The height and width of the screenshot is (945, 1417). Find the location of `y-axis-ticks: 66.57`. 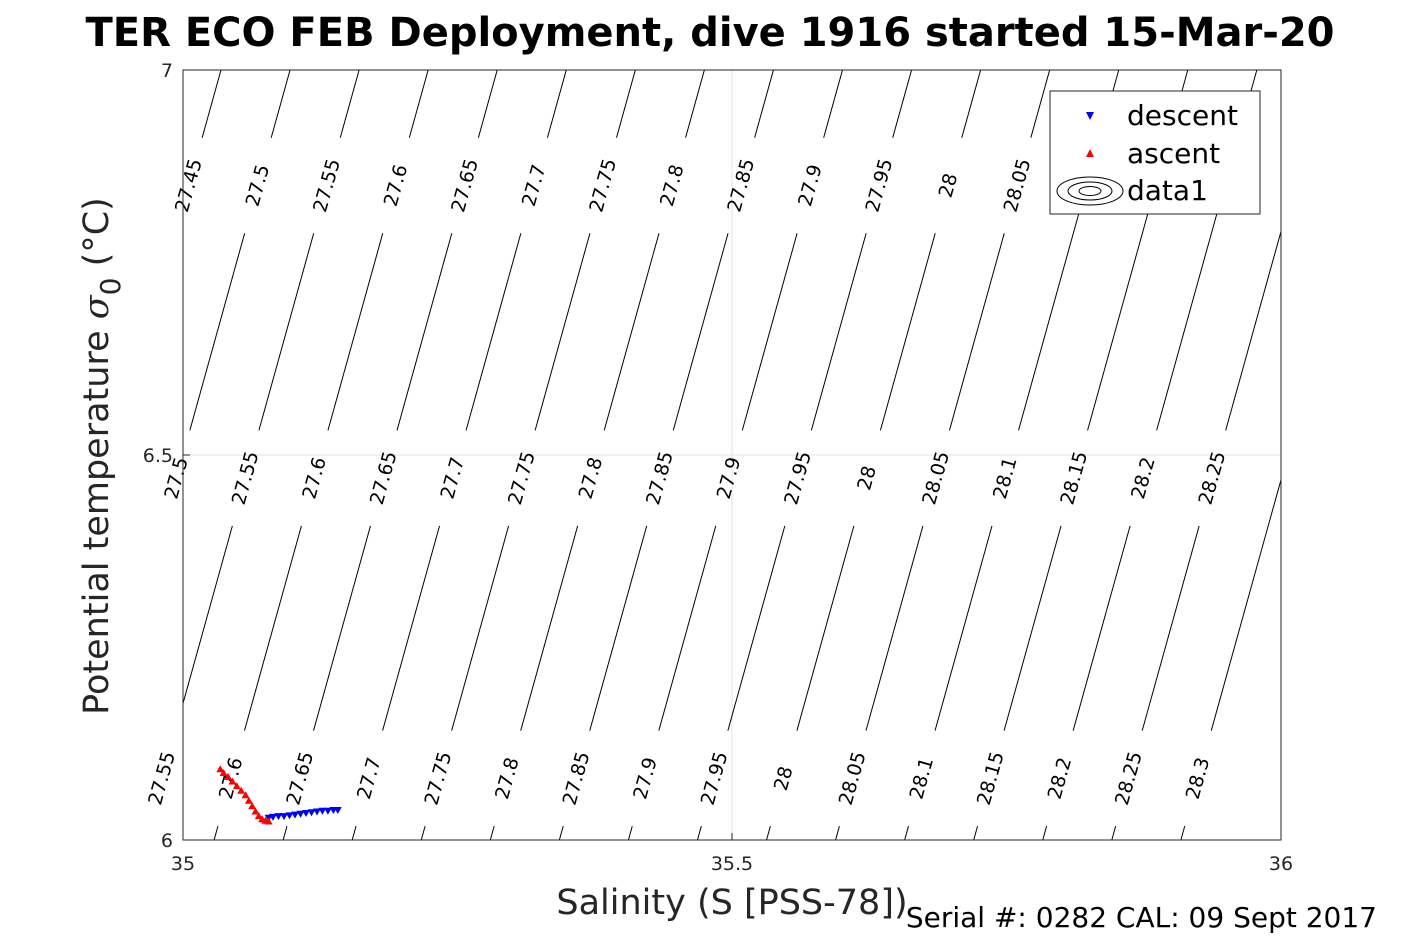

y-axis-ticks: 66.57 is located at coordinates (166, 456).